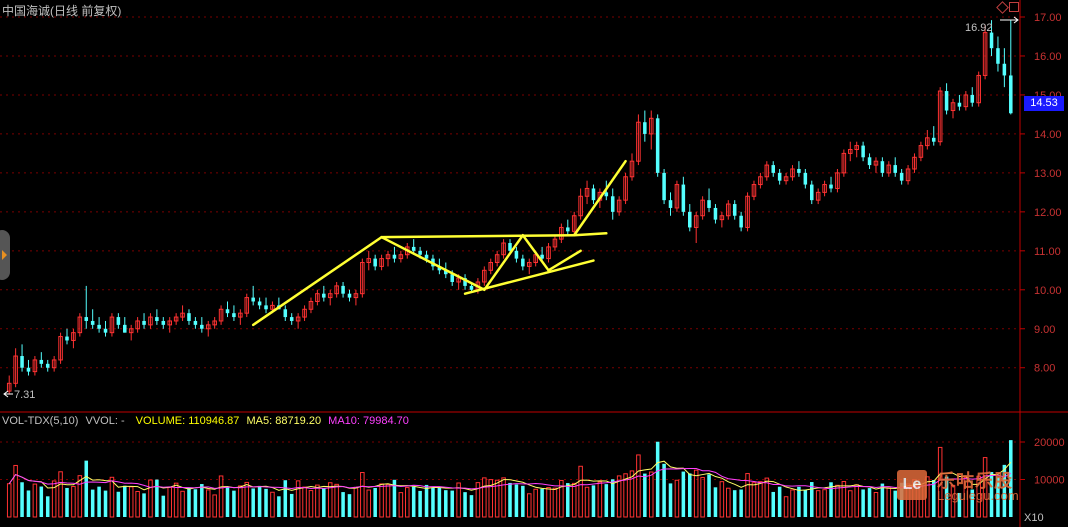 This screenshot has height=527, width=1068. I want to click on price-tick-label: 16.00, so click(1048, 57).